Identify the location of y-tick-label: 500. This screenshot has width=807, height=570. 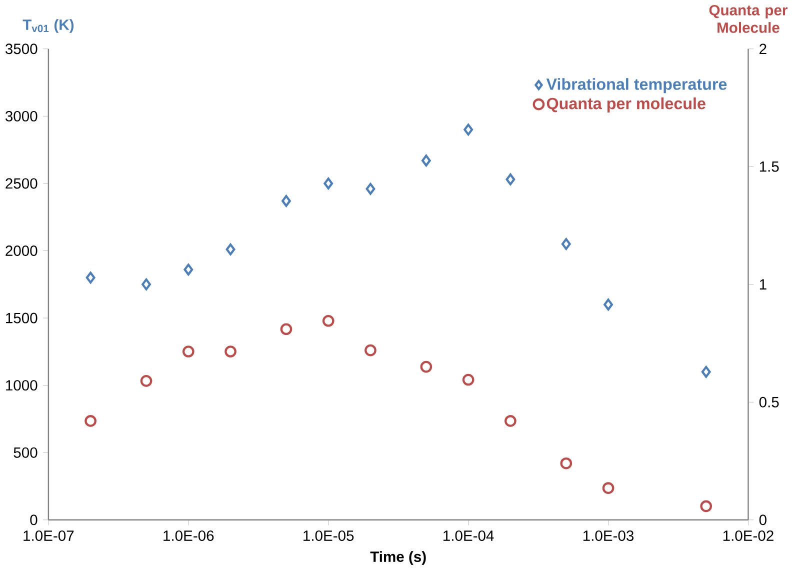
(26, 452).